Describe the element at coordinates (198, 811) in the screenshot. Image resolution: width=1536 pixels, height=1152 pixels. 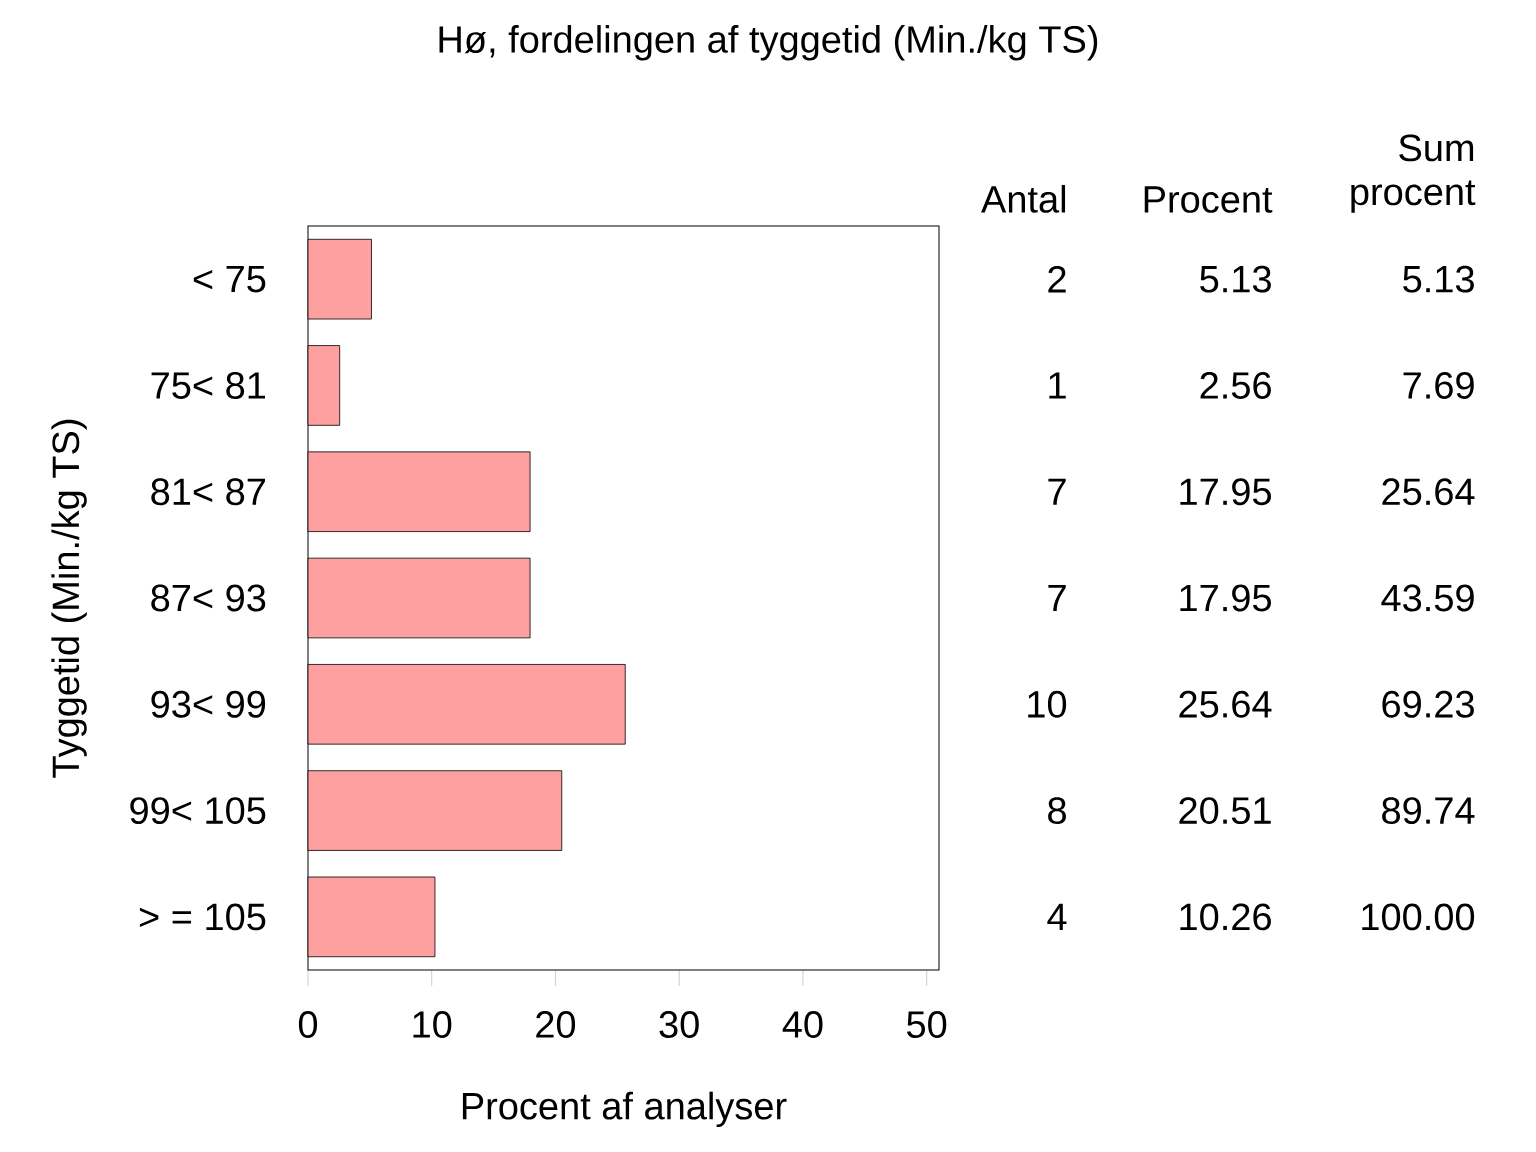
I see `y-tick-label: 99< 105` at that location.